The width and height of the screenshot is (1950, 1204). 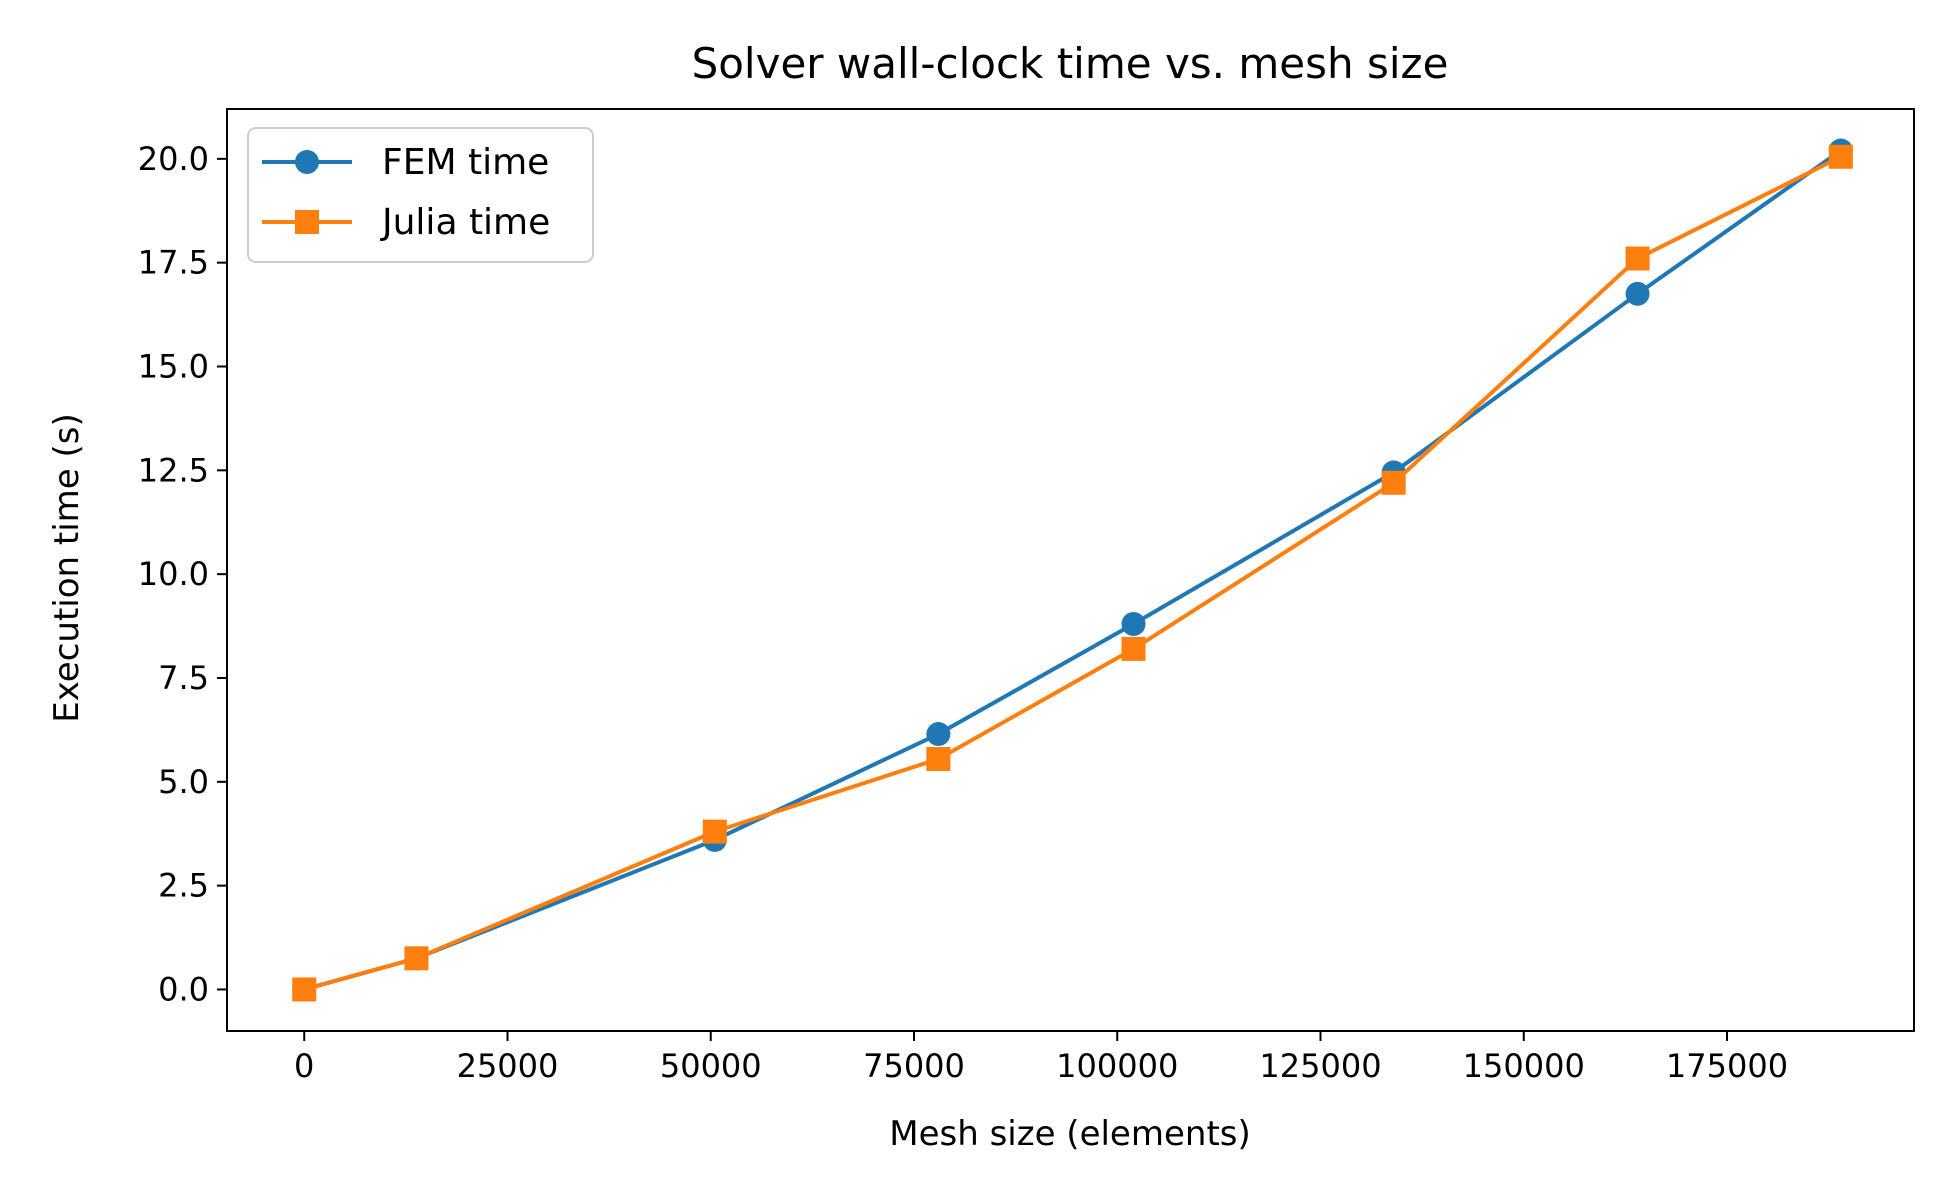 What do you see at coordinates (1041, 1058) in the screenshot?
I see `x-axis-ticks: 0 25000 50000 75000 100000 125000 150000 175000` at bounding box center [1041, 1058].